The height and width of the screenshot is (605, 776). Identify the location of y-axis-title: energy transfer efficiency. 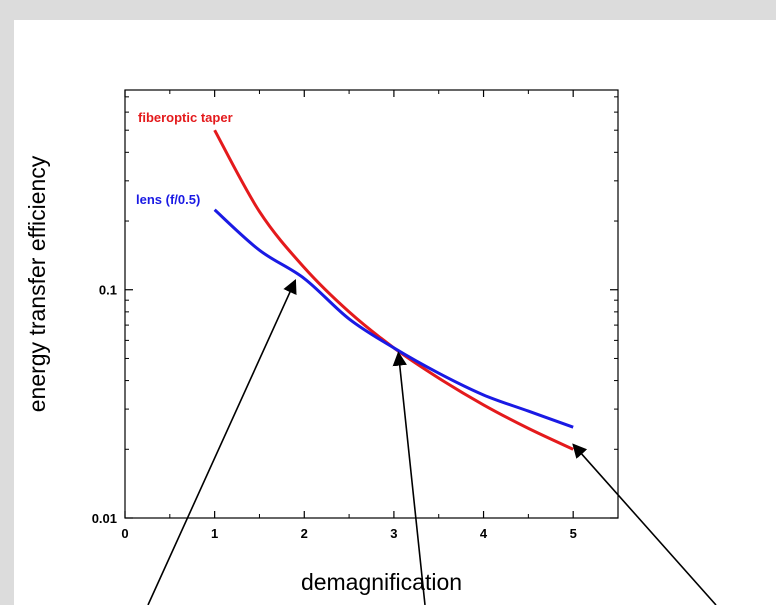
(37, 283).